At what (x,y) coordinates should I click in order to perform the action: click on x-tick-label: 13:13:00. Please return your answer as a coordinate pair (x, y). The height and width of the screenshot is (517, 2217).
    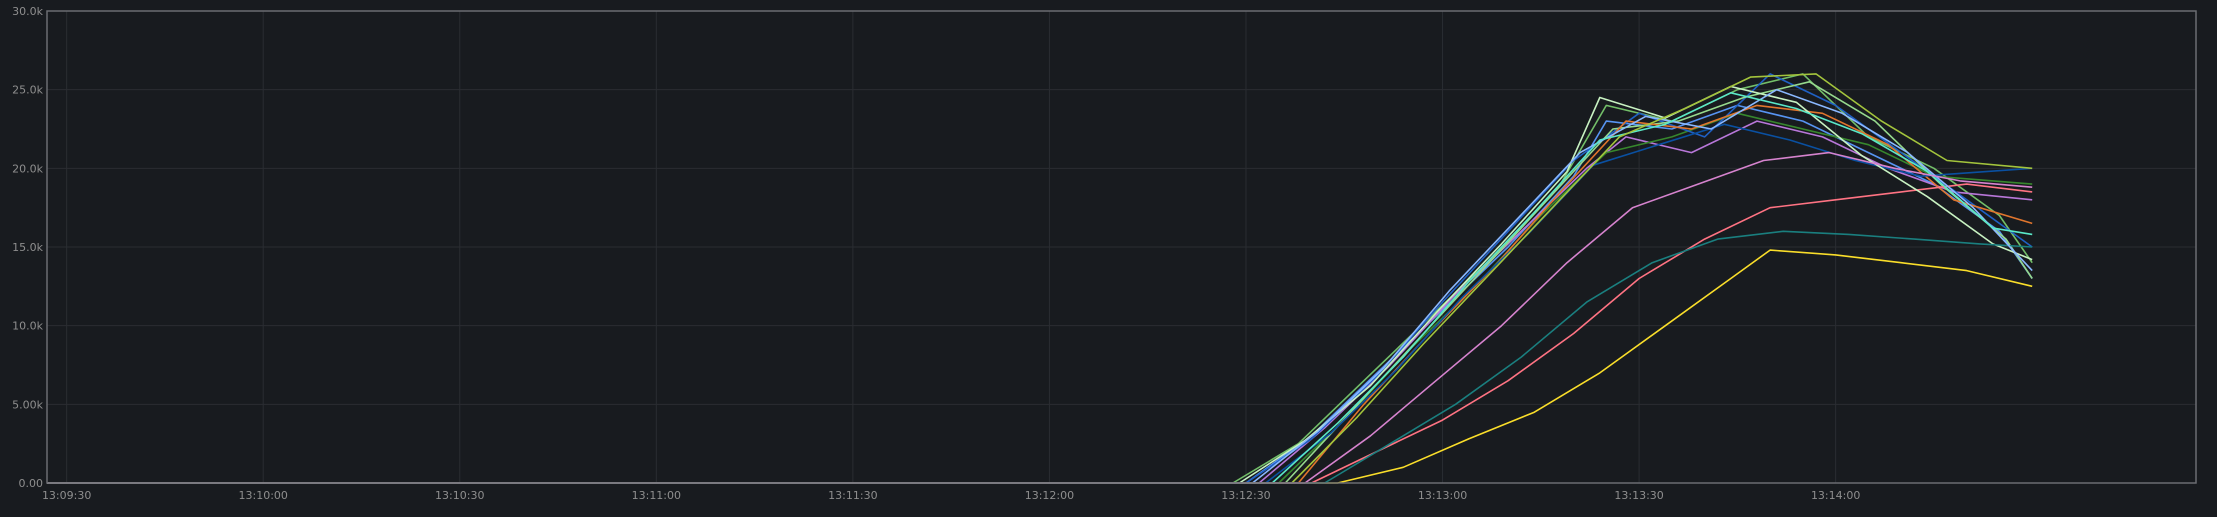
    Looking at the image, I should click on (1442, 495).